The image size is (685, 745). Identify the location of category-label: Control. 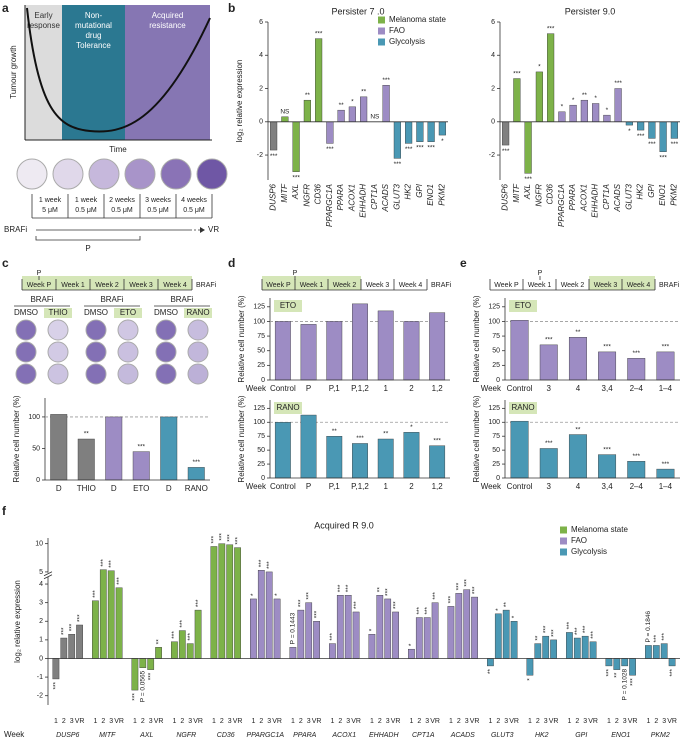
(520, 486).